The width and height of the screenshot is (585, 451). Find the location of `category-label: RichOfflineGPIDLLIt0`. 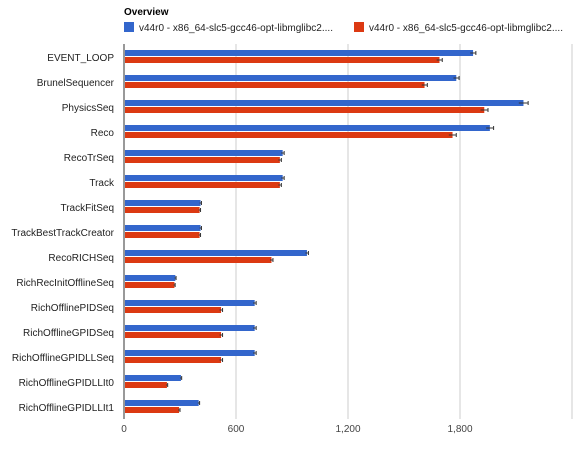

category-label: RichOfflineGPIDLLIt0 is located at coordinates (67, 383).